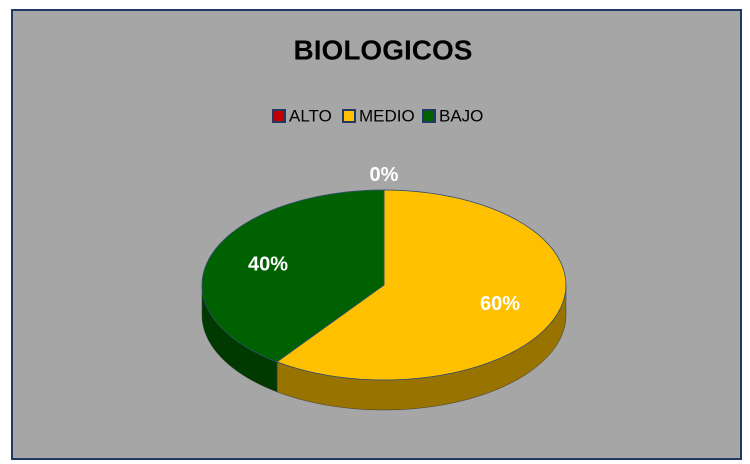 The image size is (750, 464). Describe the element at coordinates (383, 49) in the screenshot. I see `chart-title: BIOLOGICOS` at that location.